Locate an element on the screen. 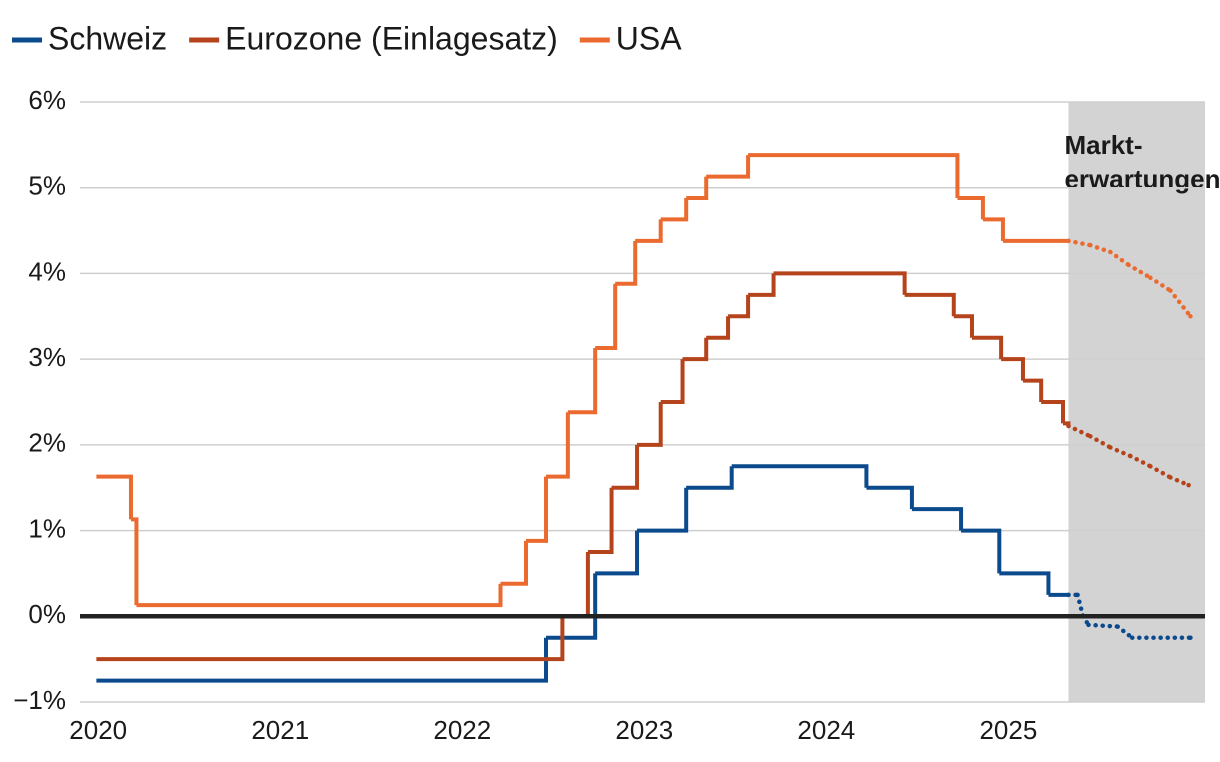  x-tick-label: 2025 is located at coordinates (1008, 730).